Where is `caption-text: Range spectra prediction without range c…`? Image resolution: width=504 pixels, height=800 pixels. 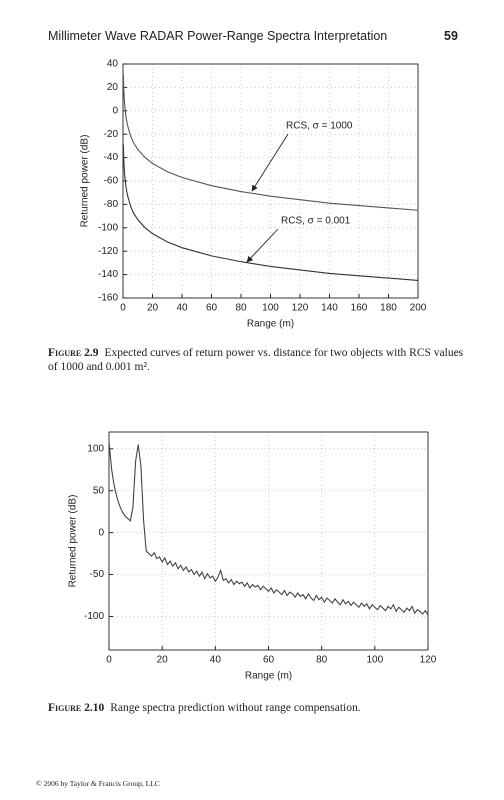 caption-text: Range spectra prediction without range c… is located at coordinates (235, 708).